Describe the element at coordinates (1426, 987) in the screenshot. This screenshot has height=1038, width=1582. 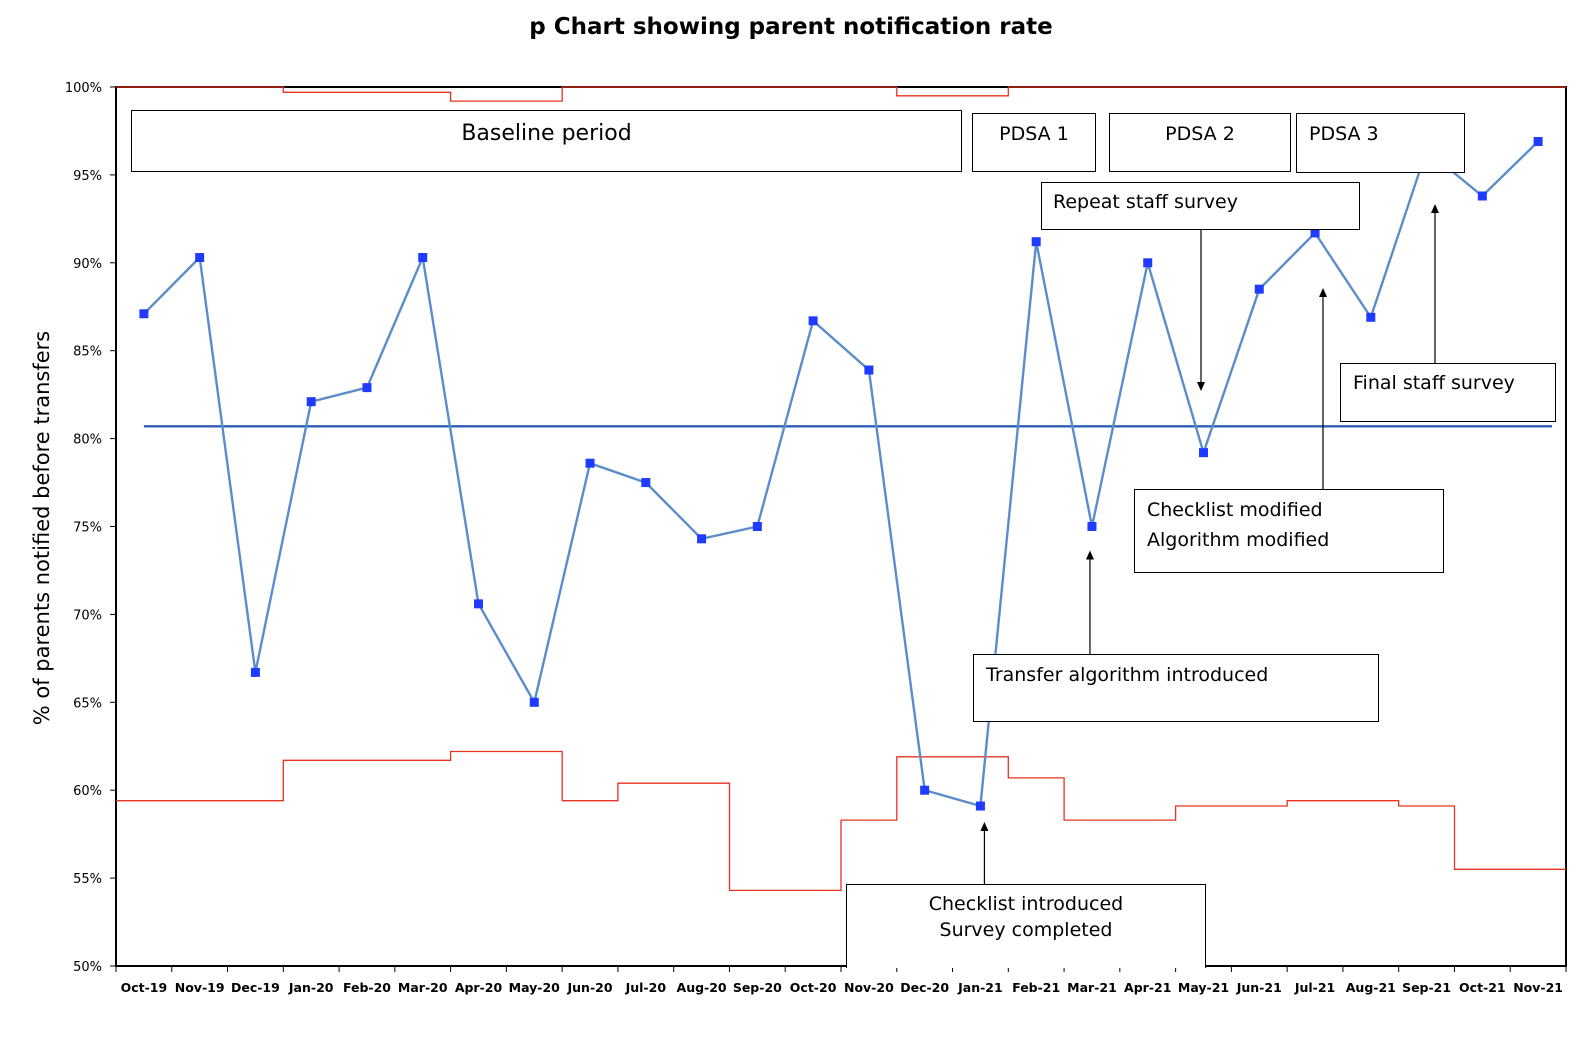
I see `x-tick-label: Sep-21` at that location.